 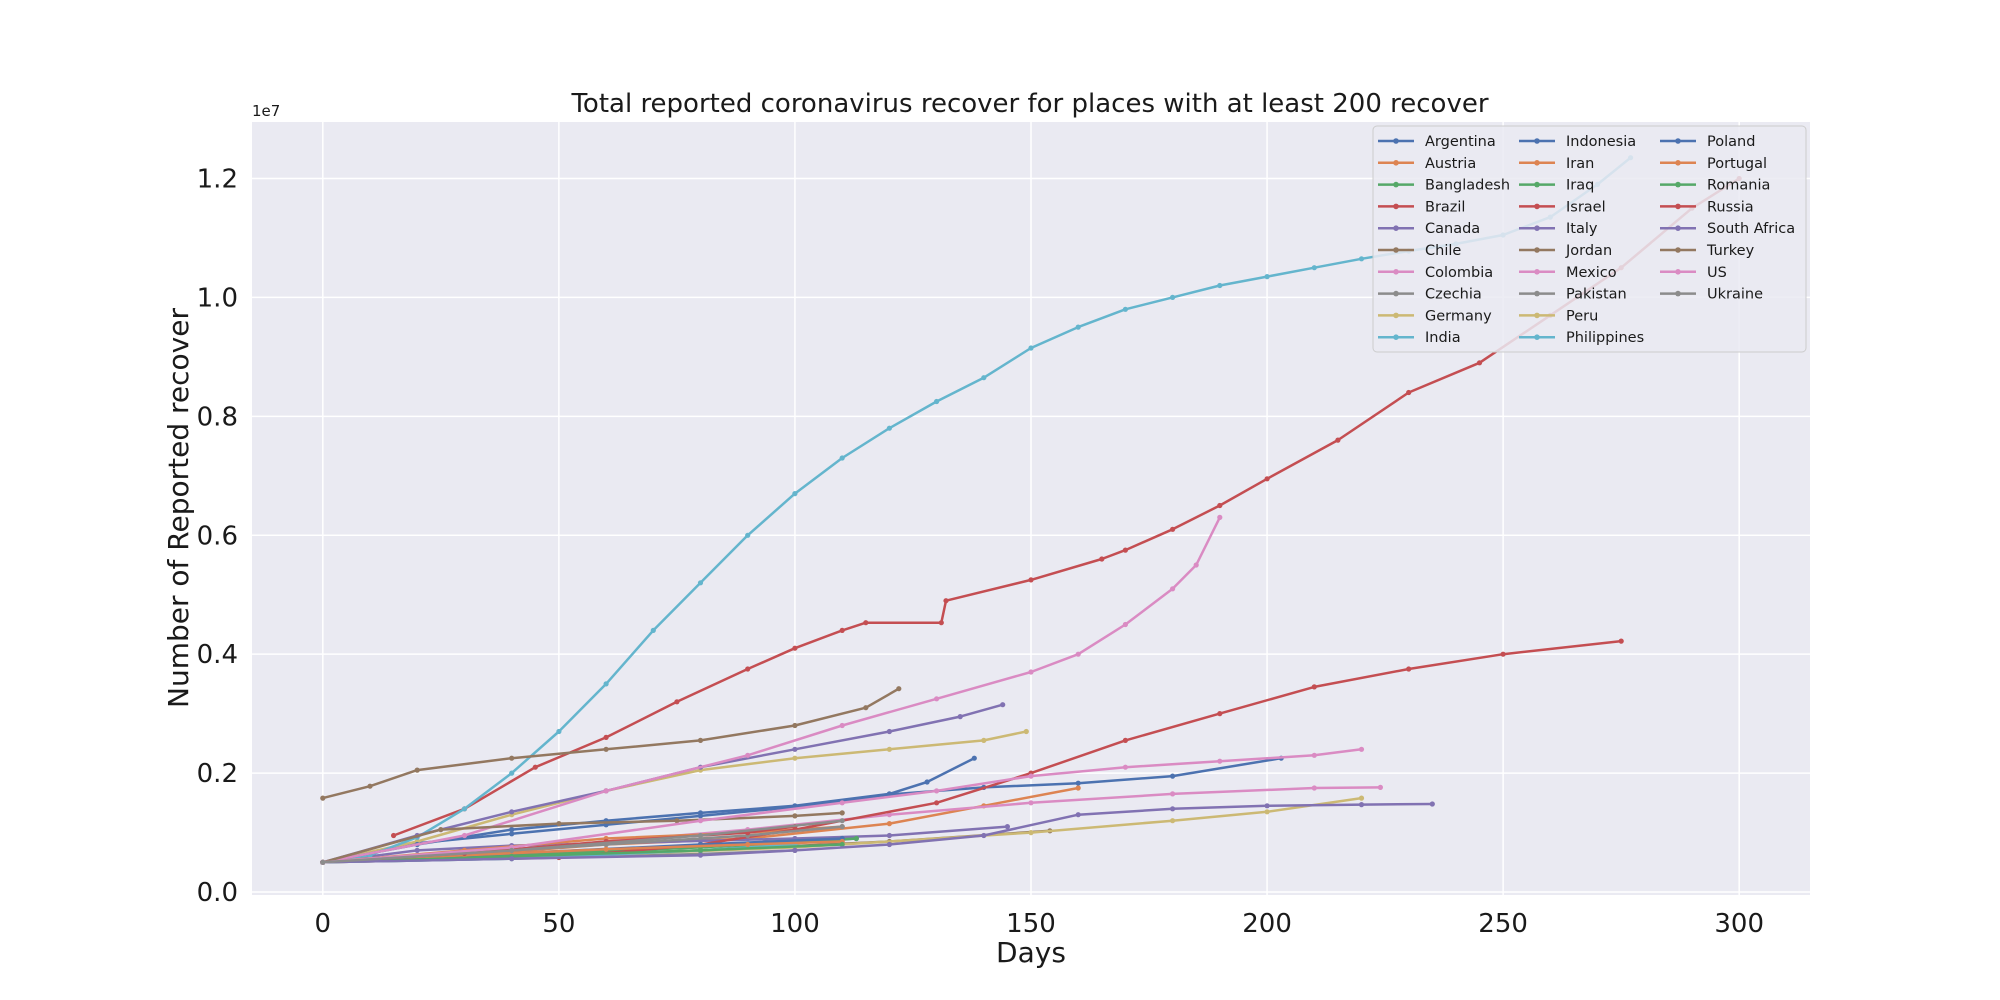 I want to click on legend-item: Jordan, so click(x=1565, y=251).